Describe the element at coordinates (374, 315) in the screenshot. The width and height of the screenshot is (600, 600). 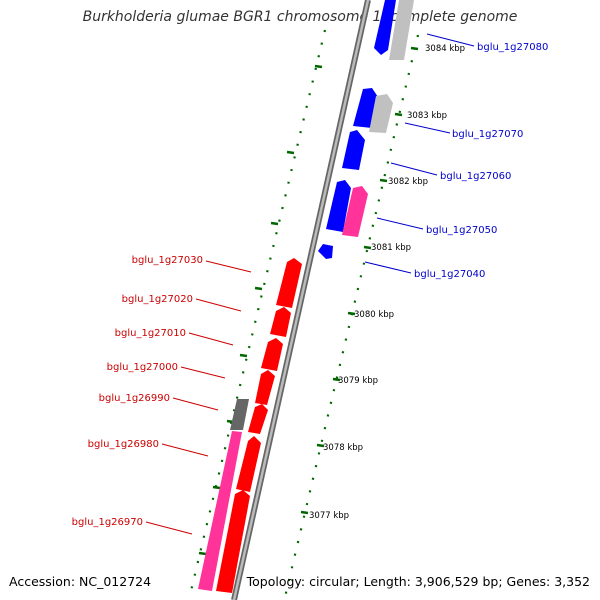
I see `scale-label: 3080 kbp` at that location.